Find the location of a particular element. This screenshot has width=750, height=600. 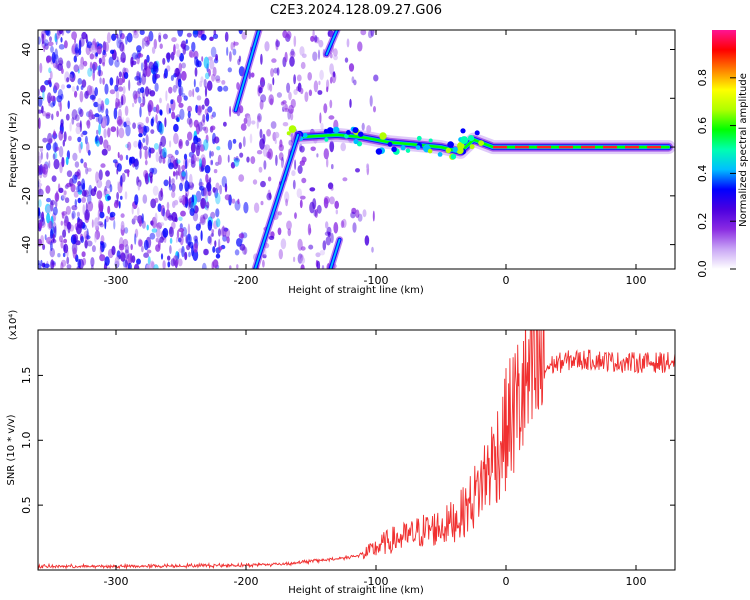

snr-x-tick-label: -100 is located at coordinates (376, 581).